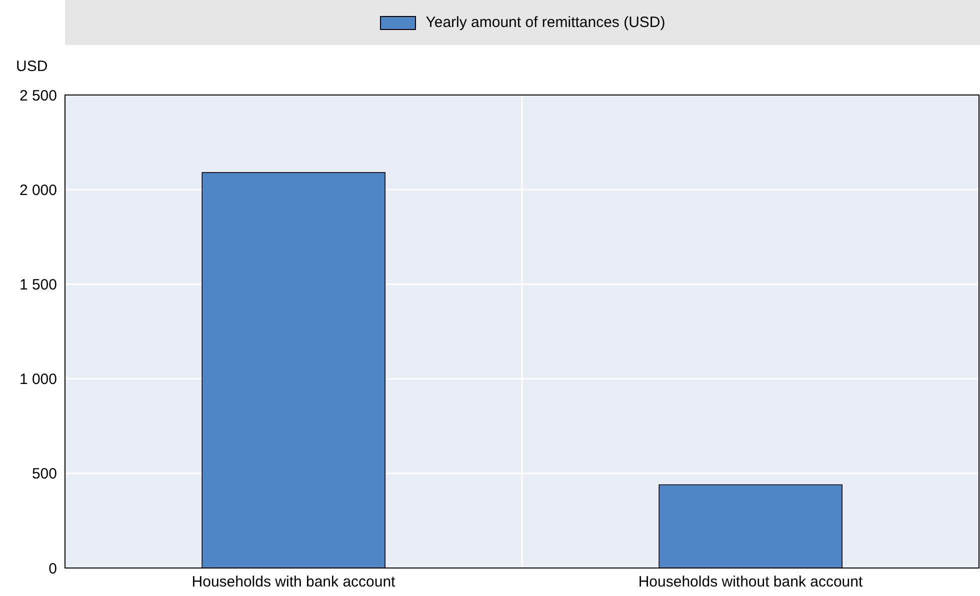  What do you see at coordinates (32, 66) in the screenshot?
I see `y-axis-title: USD` at bounding box center [32, 66].